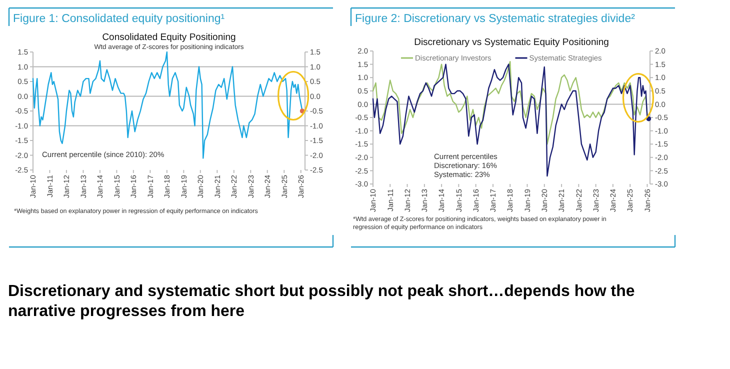  I want to click on chart-title: Figure 1: Consolidated equity positioning¹, so click(119, 19).